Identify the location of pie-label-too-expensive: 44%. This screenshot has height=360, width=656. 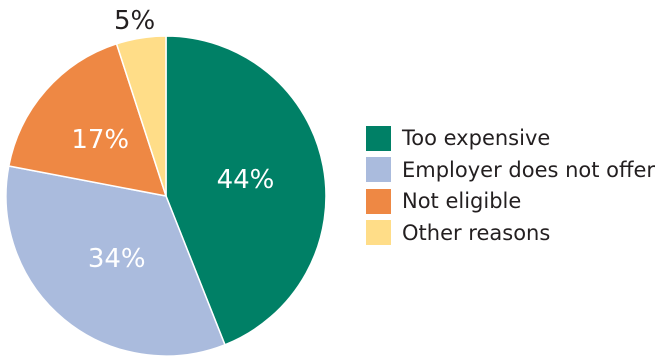
(246, 180).